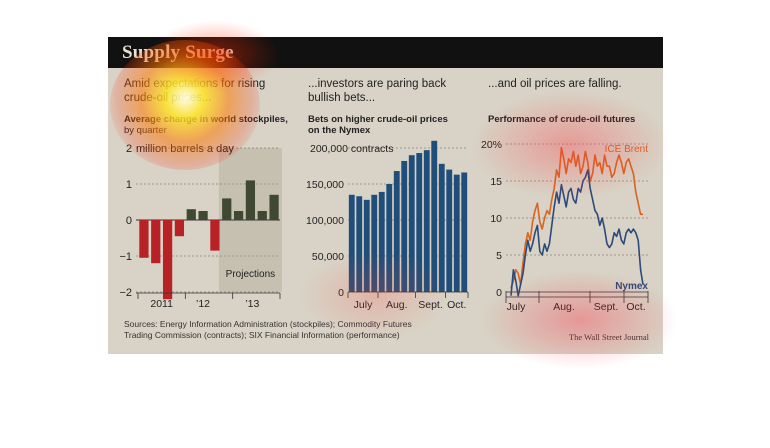  I want to click on brent-line, so click(576, 217).